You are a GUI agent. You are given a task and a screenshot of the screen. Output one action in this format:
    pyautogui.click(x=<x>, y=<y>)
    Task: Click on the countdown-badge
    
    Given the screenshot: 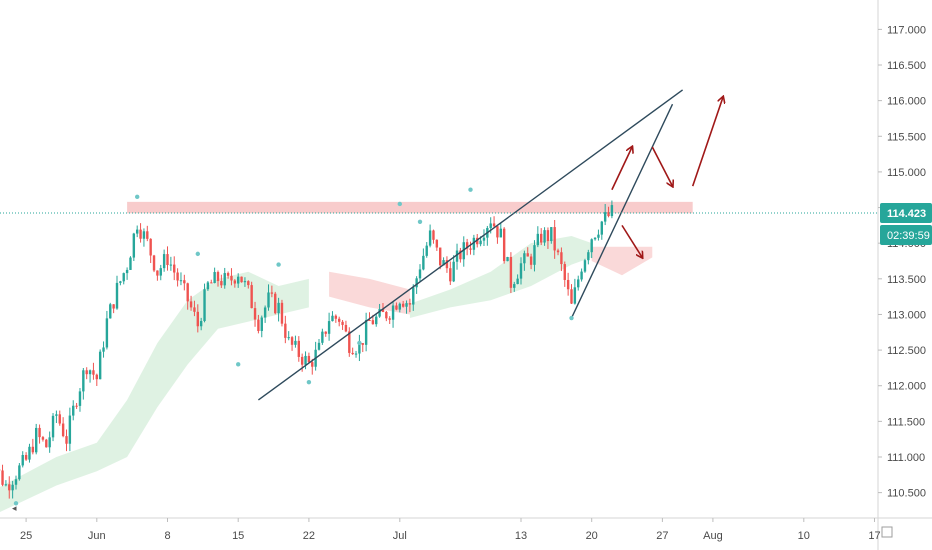 What is the action you would take?
    pyautogui.click(x=906, y=235)
    